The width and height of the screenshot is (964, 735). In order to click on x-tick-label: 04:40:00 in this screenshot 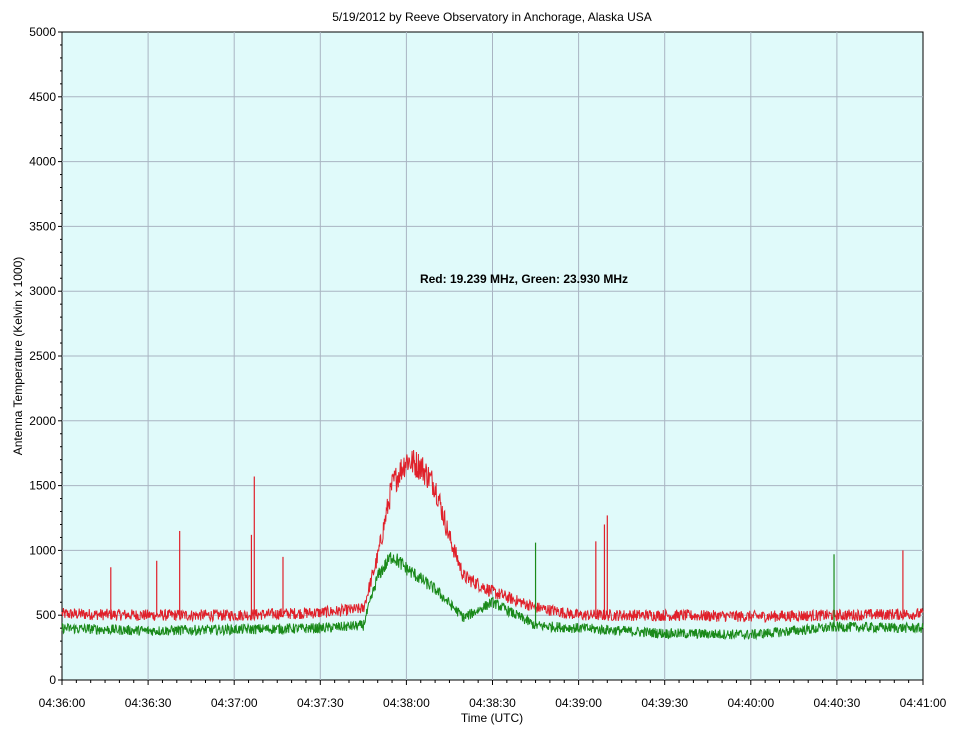, I will do `click(750, 703)`.